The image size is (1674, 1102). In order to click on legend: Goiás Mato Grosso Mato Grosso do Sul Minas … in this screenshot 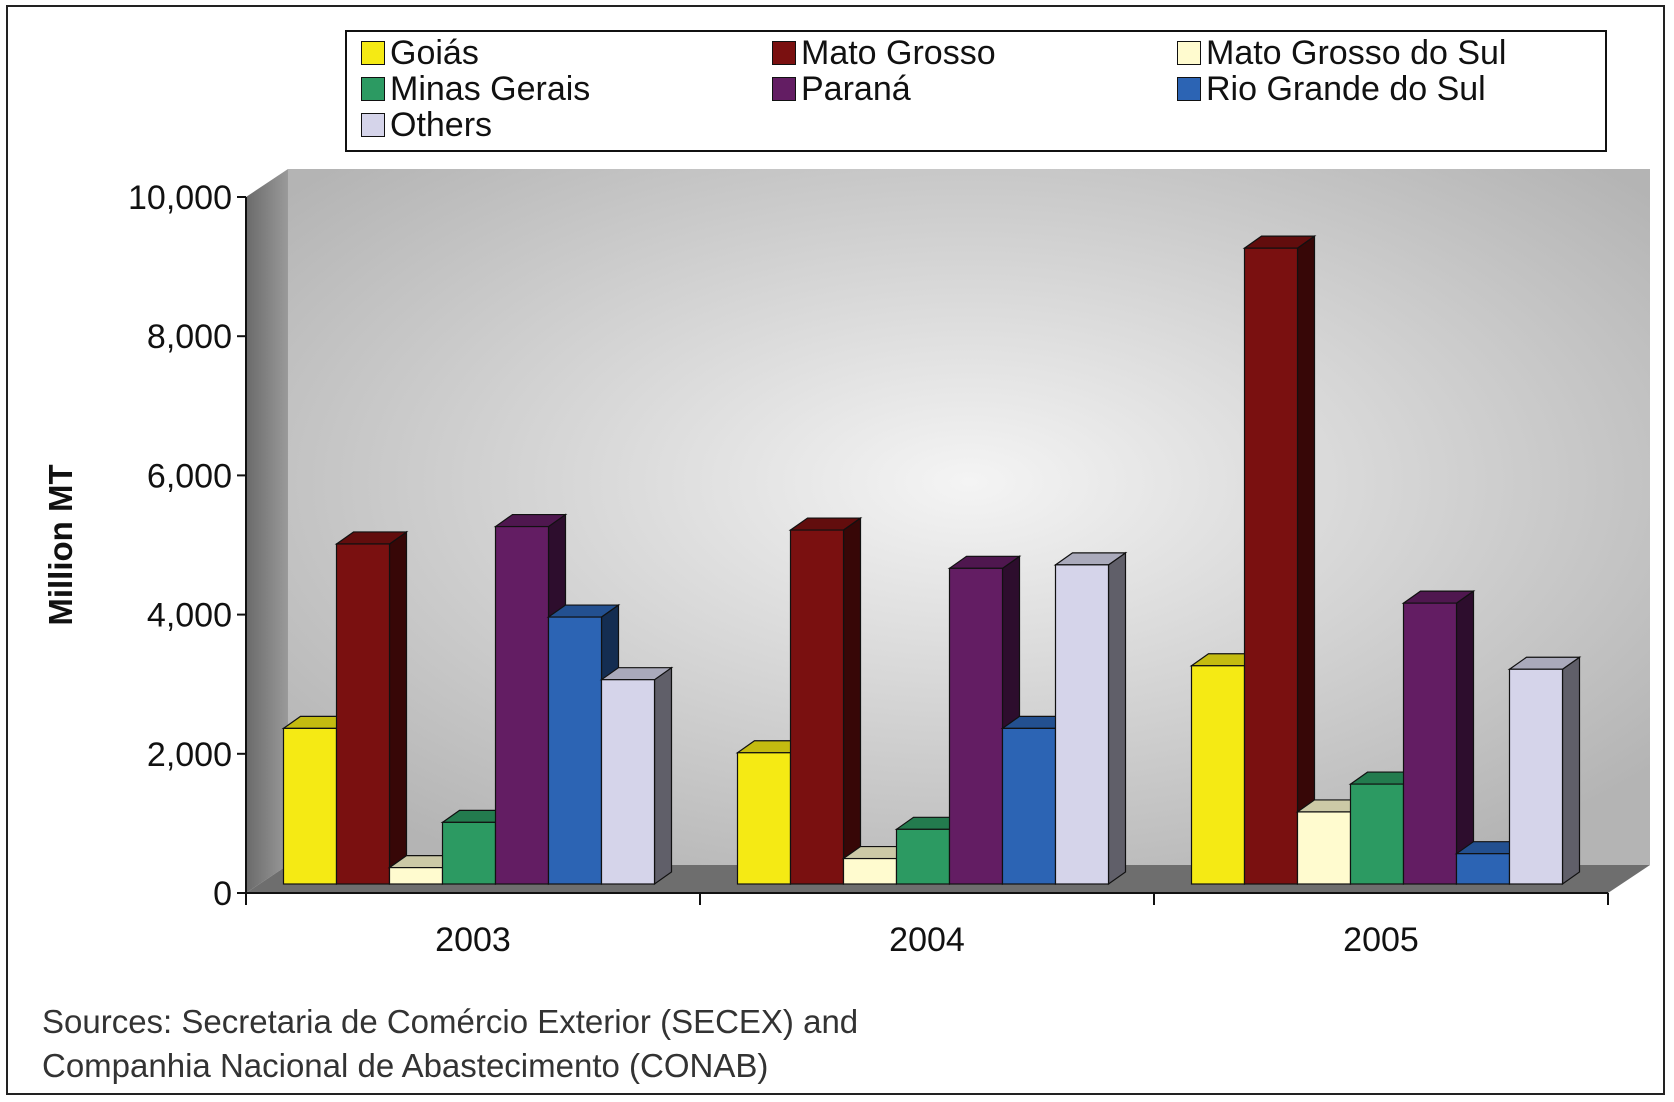, I will do `click(976, 91)`.